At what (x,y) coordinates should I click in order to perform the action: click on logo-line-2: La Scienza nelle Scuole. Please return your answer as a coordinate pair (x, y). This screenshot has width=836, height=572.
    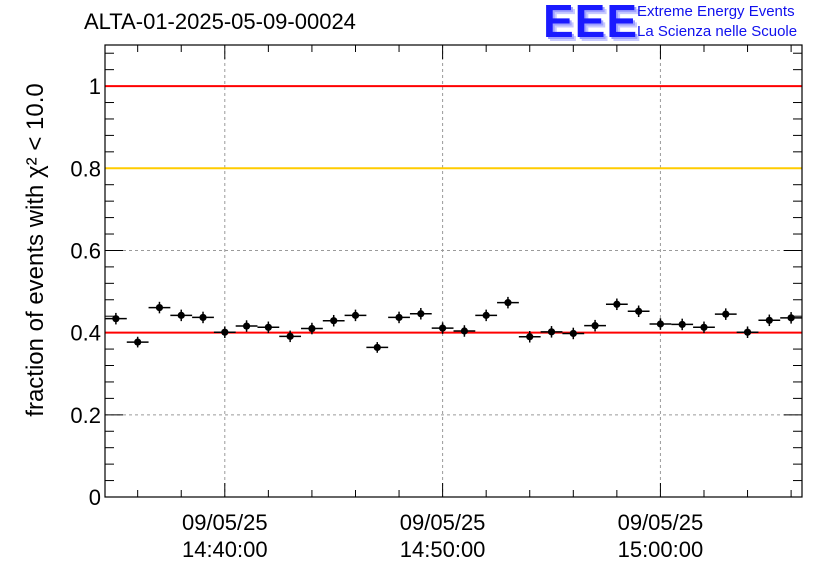
    Looking at the image, I should click on (717, 31).